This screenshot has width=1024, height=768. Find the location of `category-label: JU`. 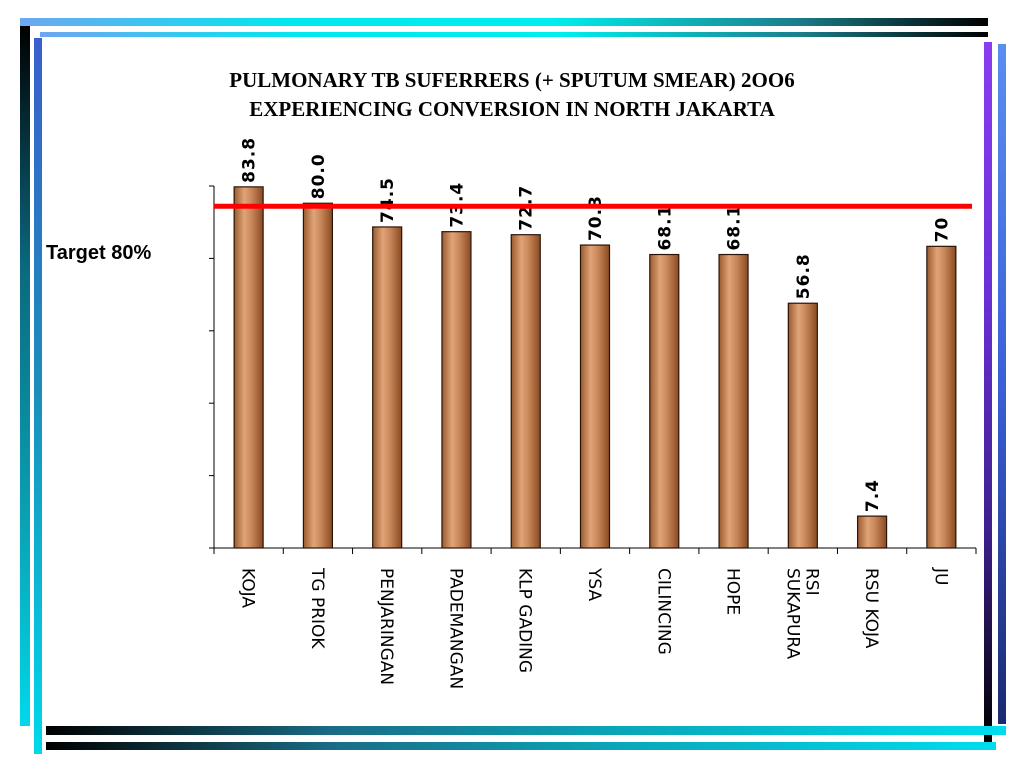

category-label: JU is located at coordinates (940, 576).